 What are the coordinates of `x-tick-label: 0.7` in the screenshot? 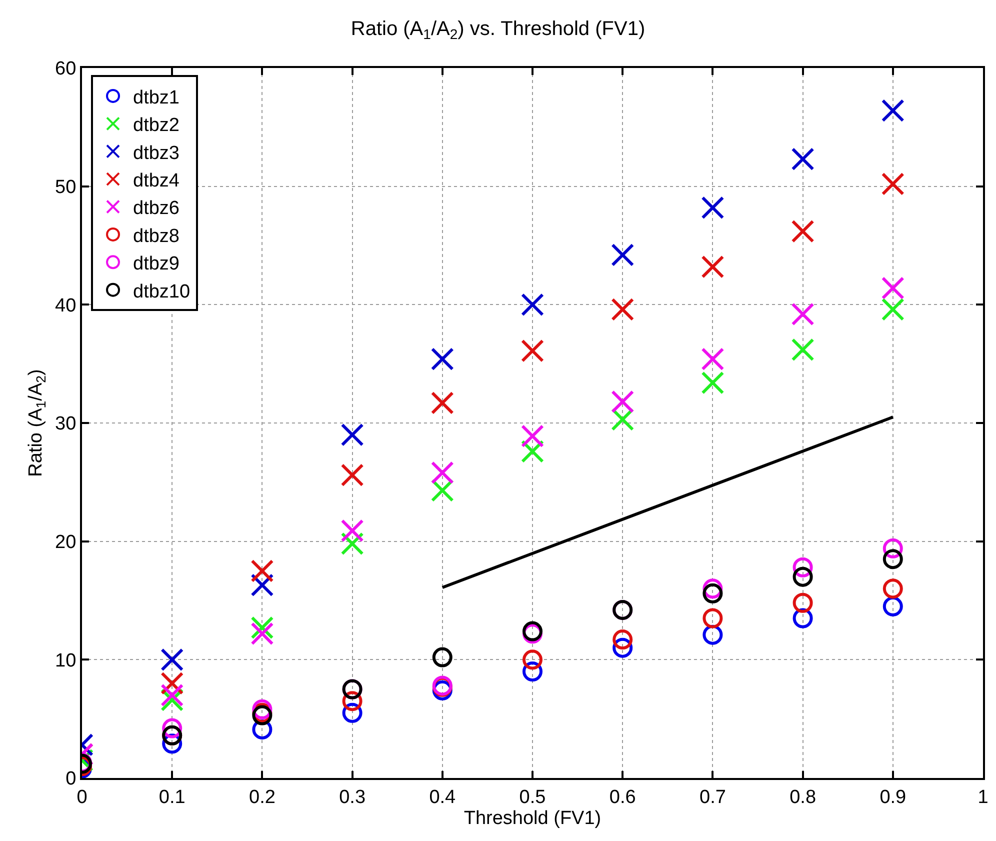 It's located at (712, 797).